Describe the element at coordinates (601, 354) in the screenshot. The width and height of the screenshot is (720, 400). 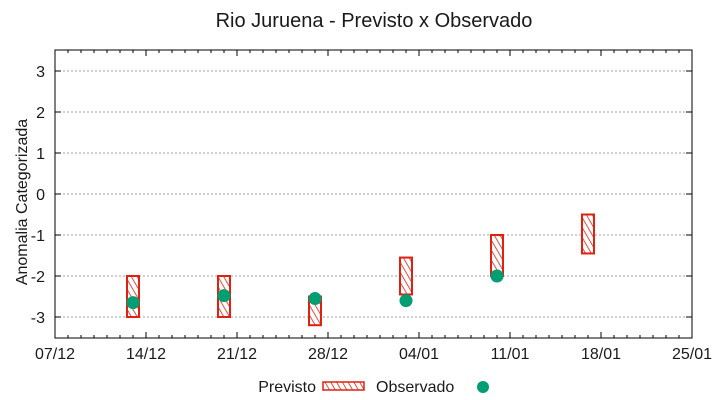
I see `x-tick-label: 18/01` at that location.